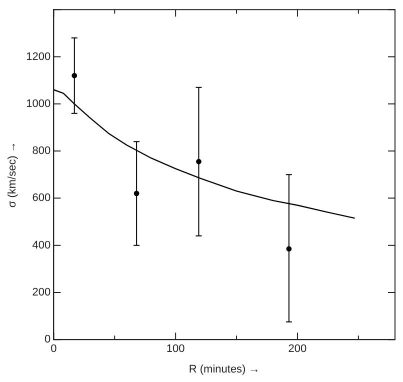 Image resolution: width=403 pixels, height=382 pixels. What do you see at coordinates (38, 56) in the screenshot?
I see `y-tick-label: 1200` at bounding box center [38, 56].